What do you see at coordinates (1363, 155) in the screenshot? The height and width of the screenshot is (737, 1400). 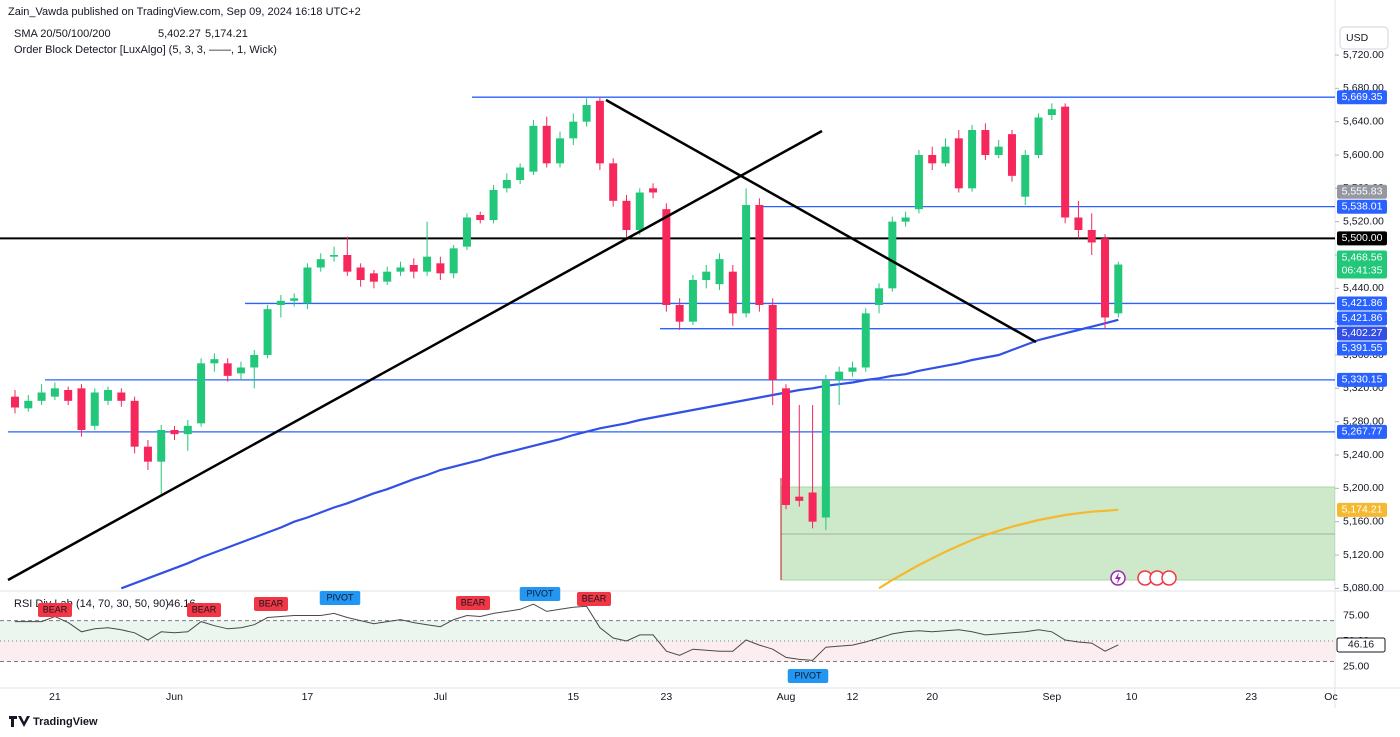 I see `y-tick-label: 5,600.00` at bounding box center [1363, 155].